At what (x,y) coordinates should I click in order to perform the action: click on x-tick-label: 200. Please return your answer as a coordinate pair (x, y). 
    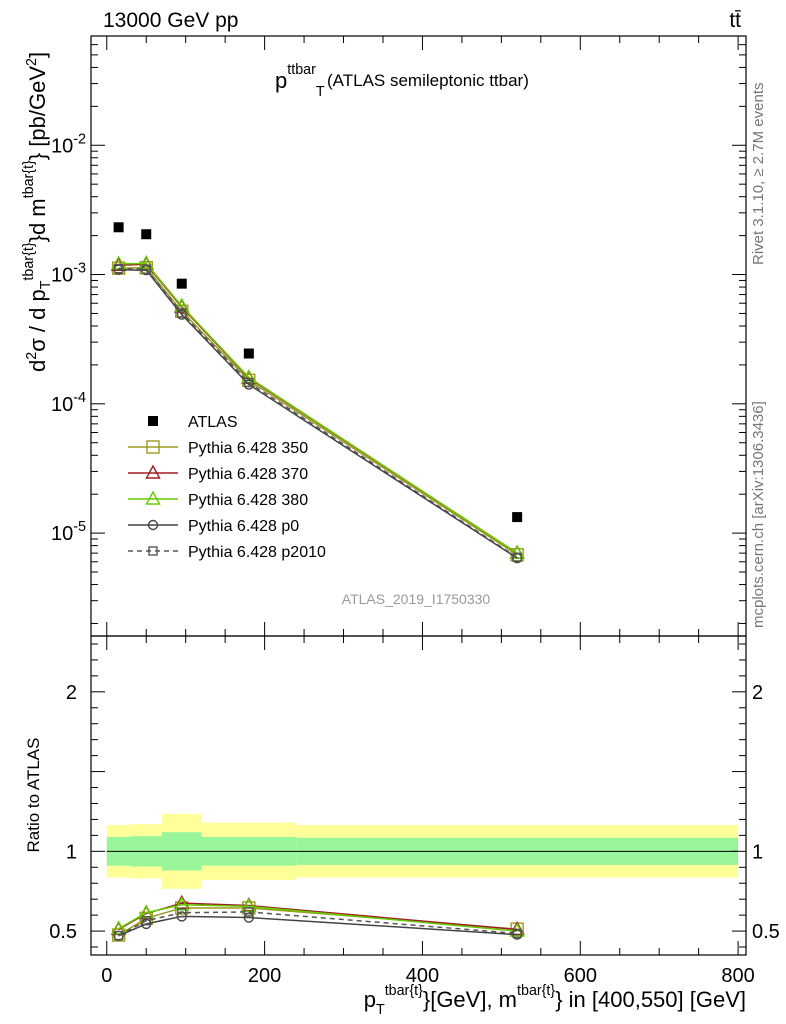
    Looking at the image, I should click on (264, 976).